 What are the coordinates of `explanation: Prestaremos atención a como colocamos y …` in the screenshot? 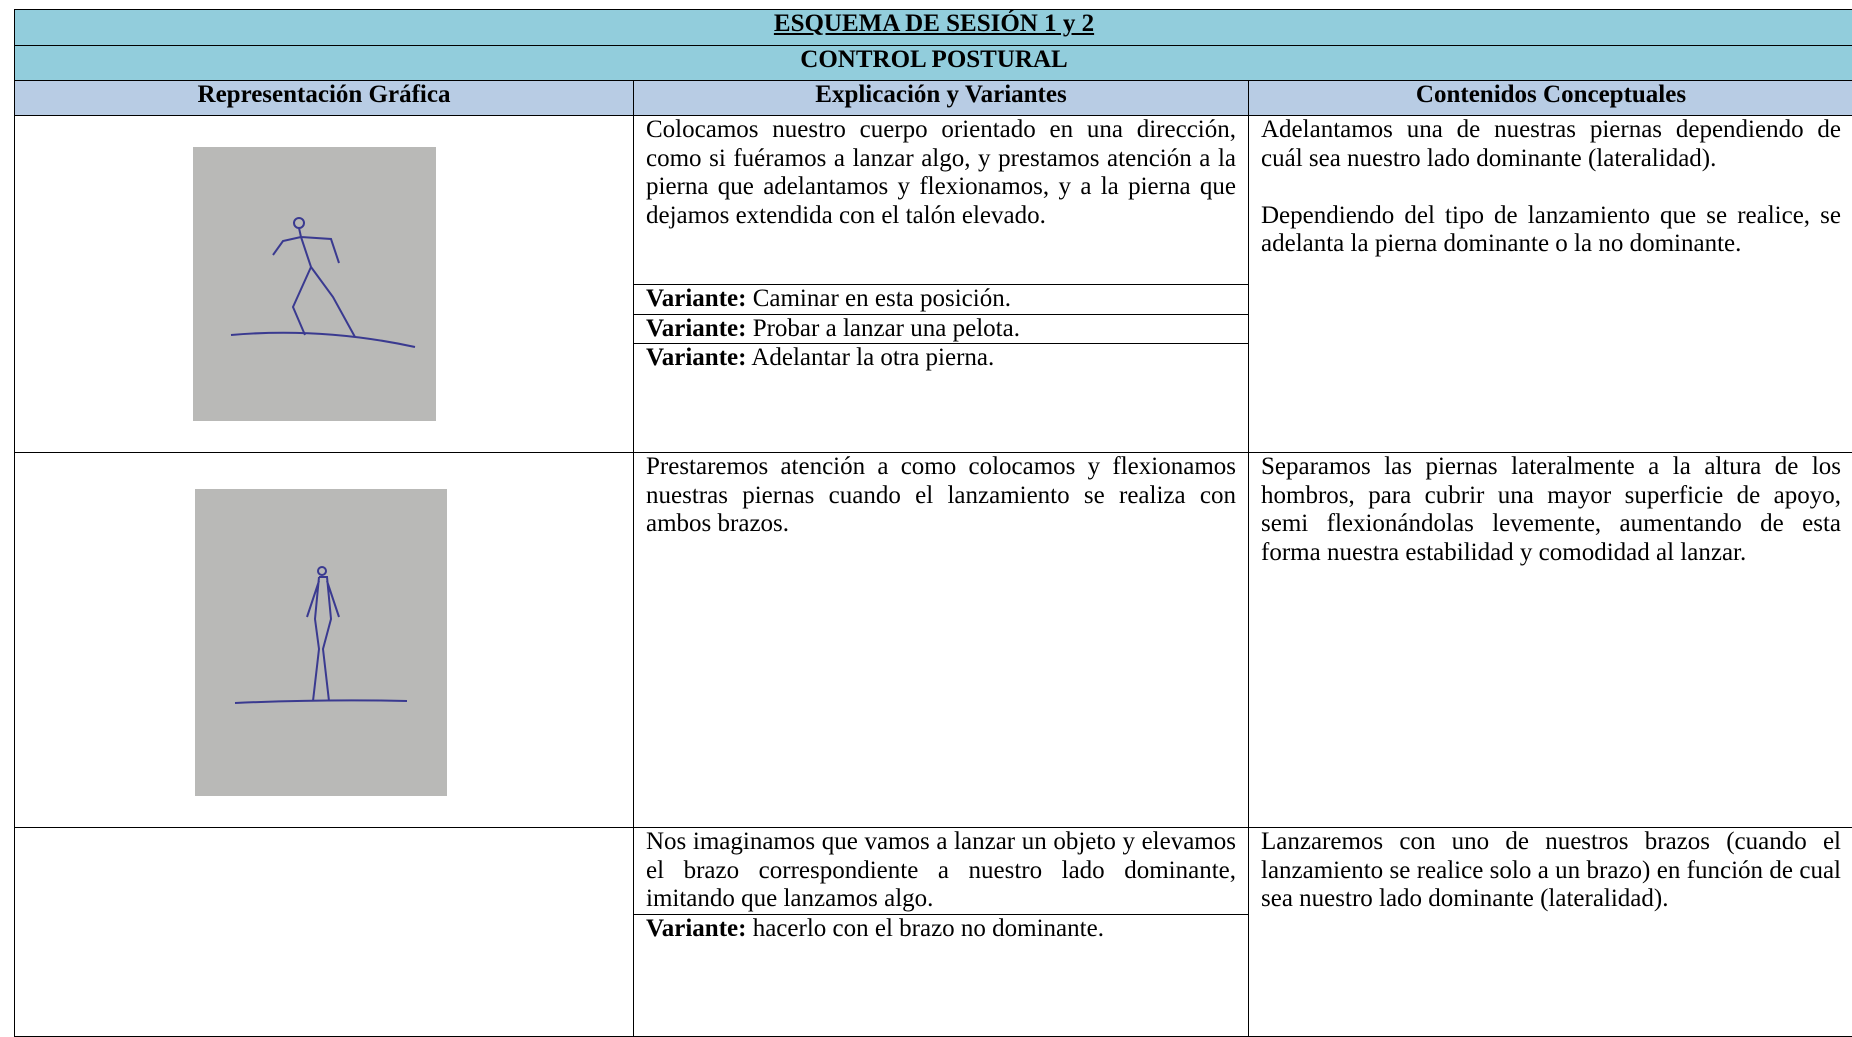 It's located at (941, 640).